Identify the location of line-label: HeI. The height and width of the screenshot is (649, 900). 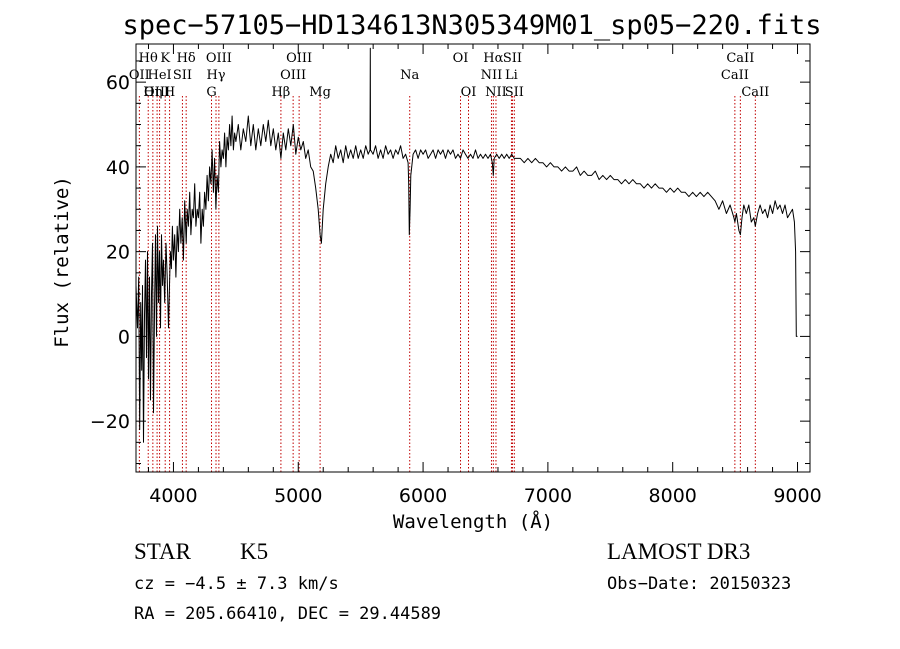
(160, 75).